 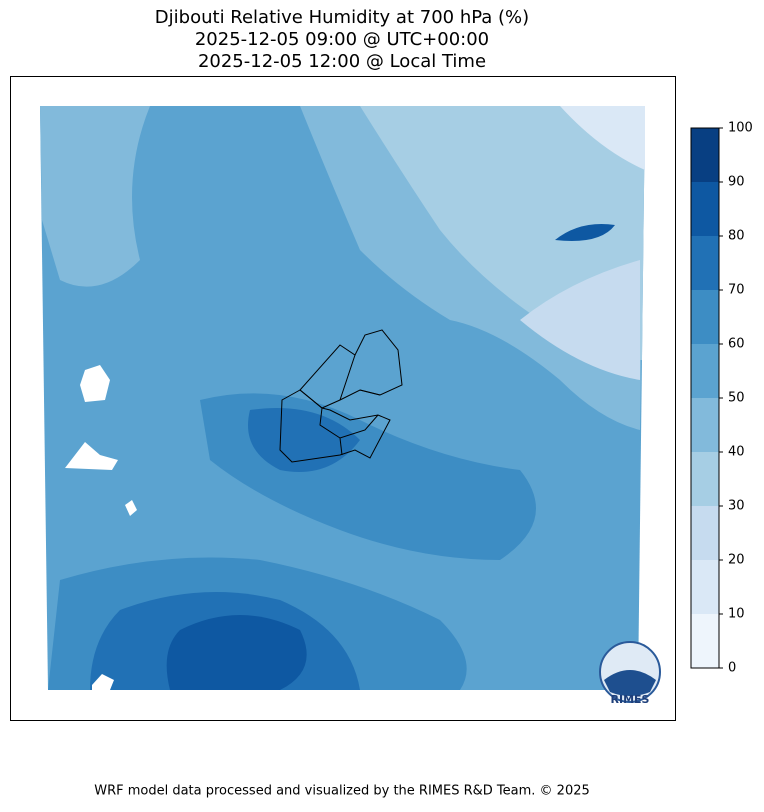 What do you see at coordinates (630, 673) in the screenshot?
I see `logo: RIMES` at bounding box center [630, 673].